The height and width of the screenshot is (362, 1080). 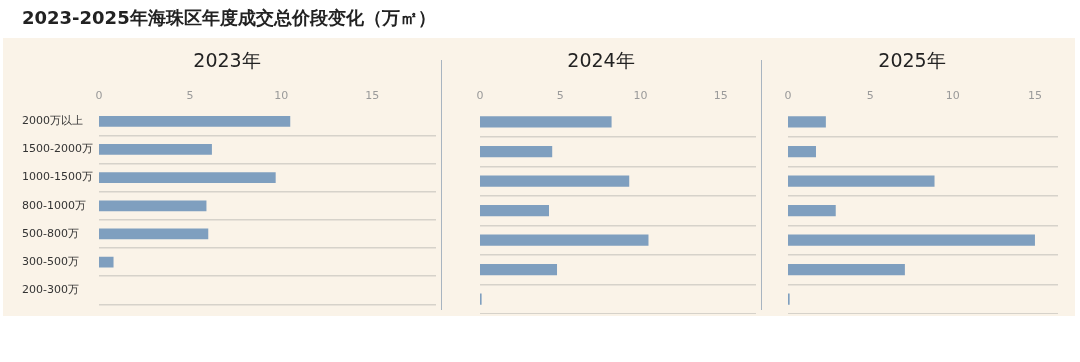 I want to click on y-tick-label: 1500-2000万, so click(x=57, y=149).